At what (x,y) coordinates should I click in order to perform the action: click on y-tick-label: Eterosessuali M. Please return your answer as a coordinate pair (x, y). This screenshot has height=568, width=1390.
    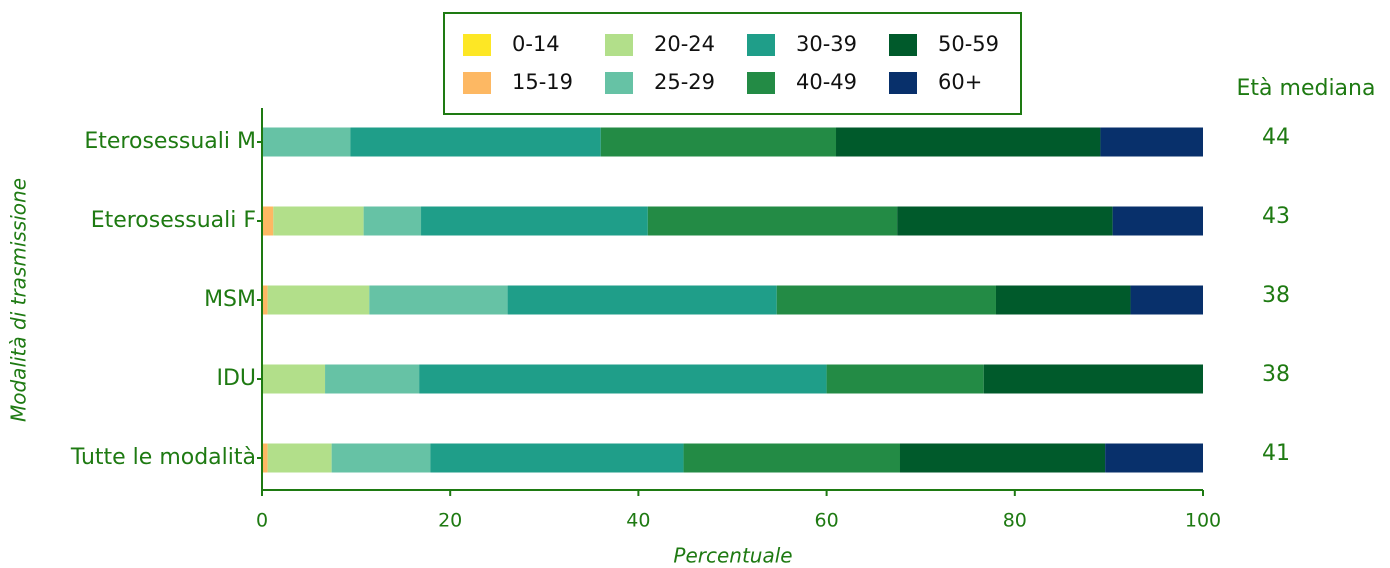
    Looking at the image, I should click on (170, 141).